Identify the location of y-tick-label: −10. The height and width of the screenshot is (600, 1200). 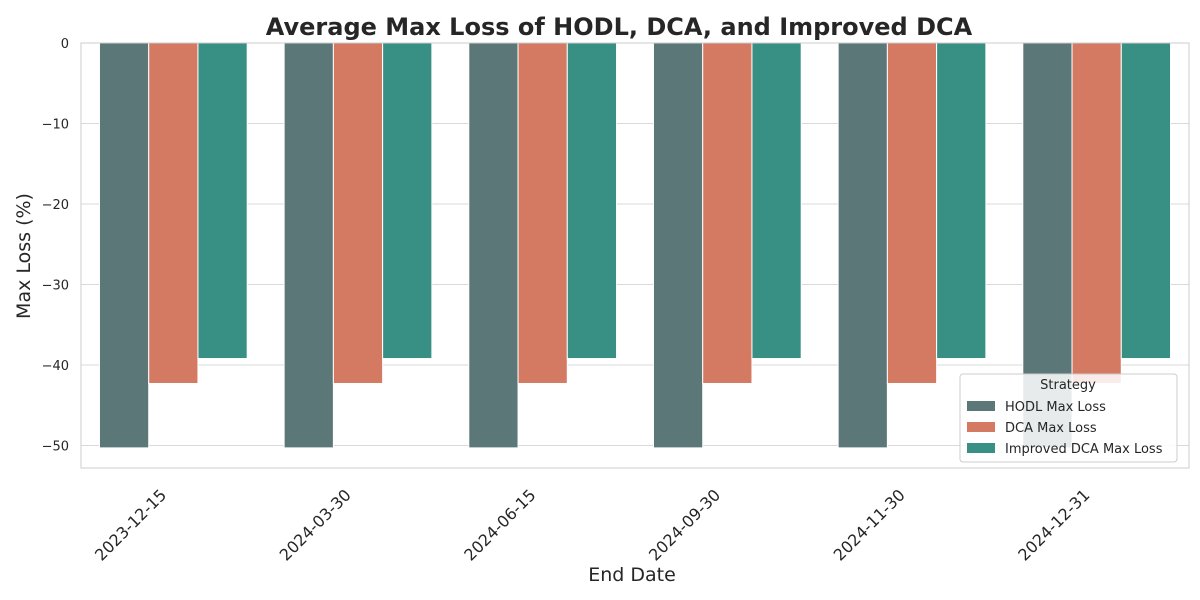
(55, 124).